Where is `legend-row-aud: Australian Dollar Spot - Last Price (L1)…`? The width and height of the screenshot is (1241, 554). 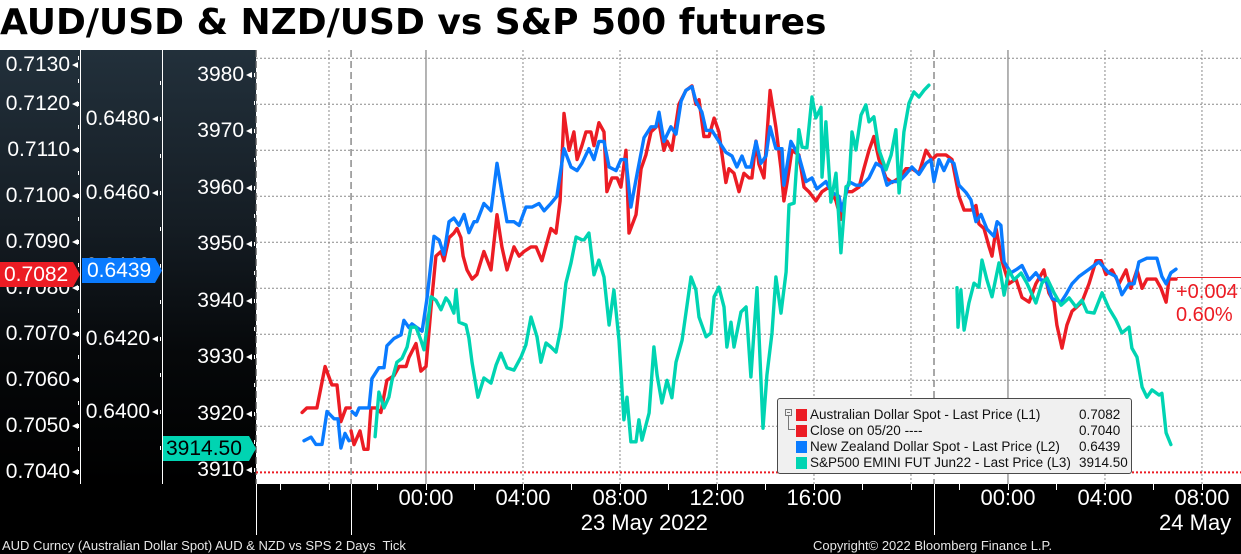 legend-row-aud: Australian Dollar Spot - Last Price (L1)… is located at coordinates (954, 415).